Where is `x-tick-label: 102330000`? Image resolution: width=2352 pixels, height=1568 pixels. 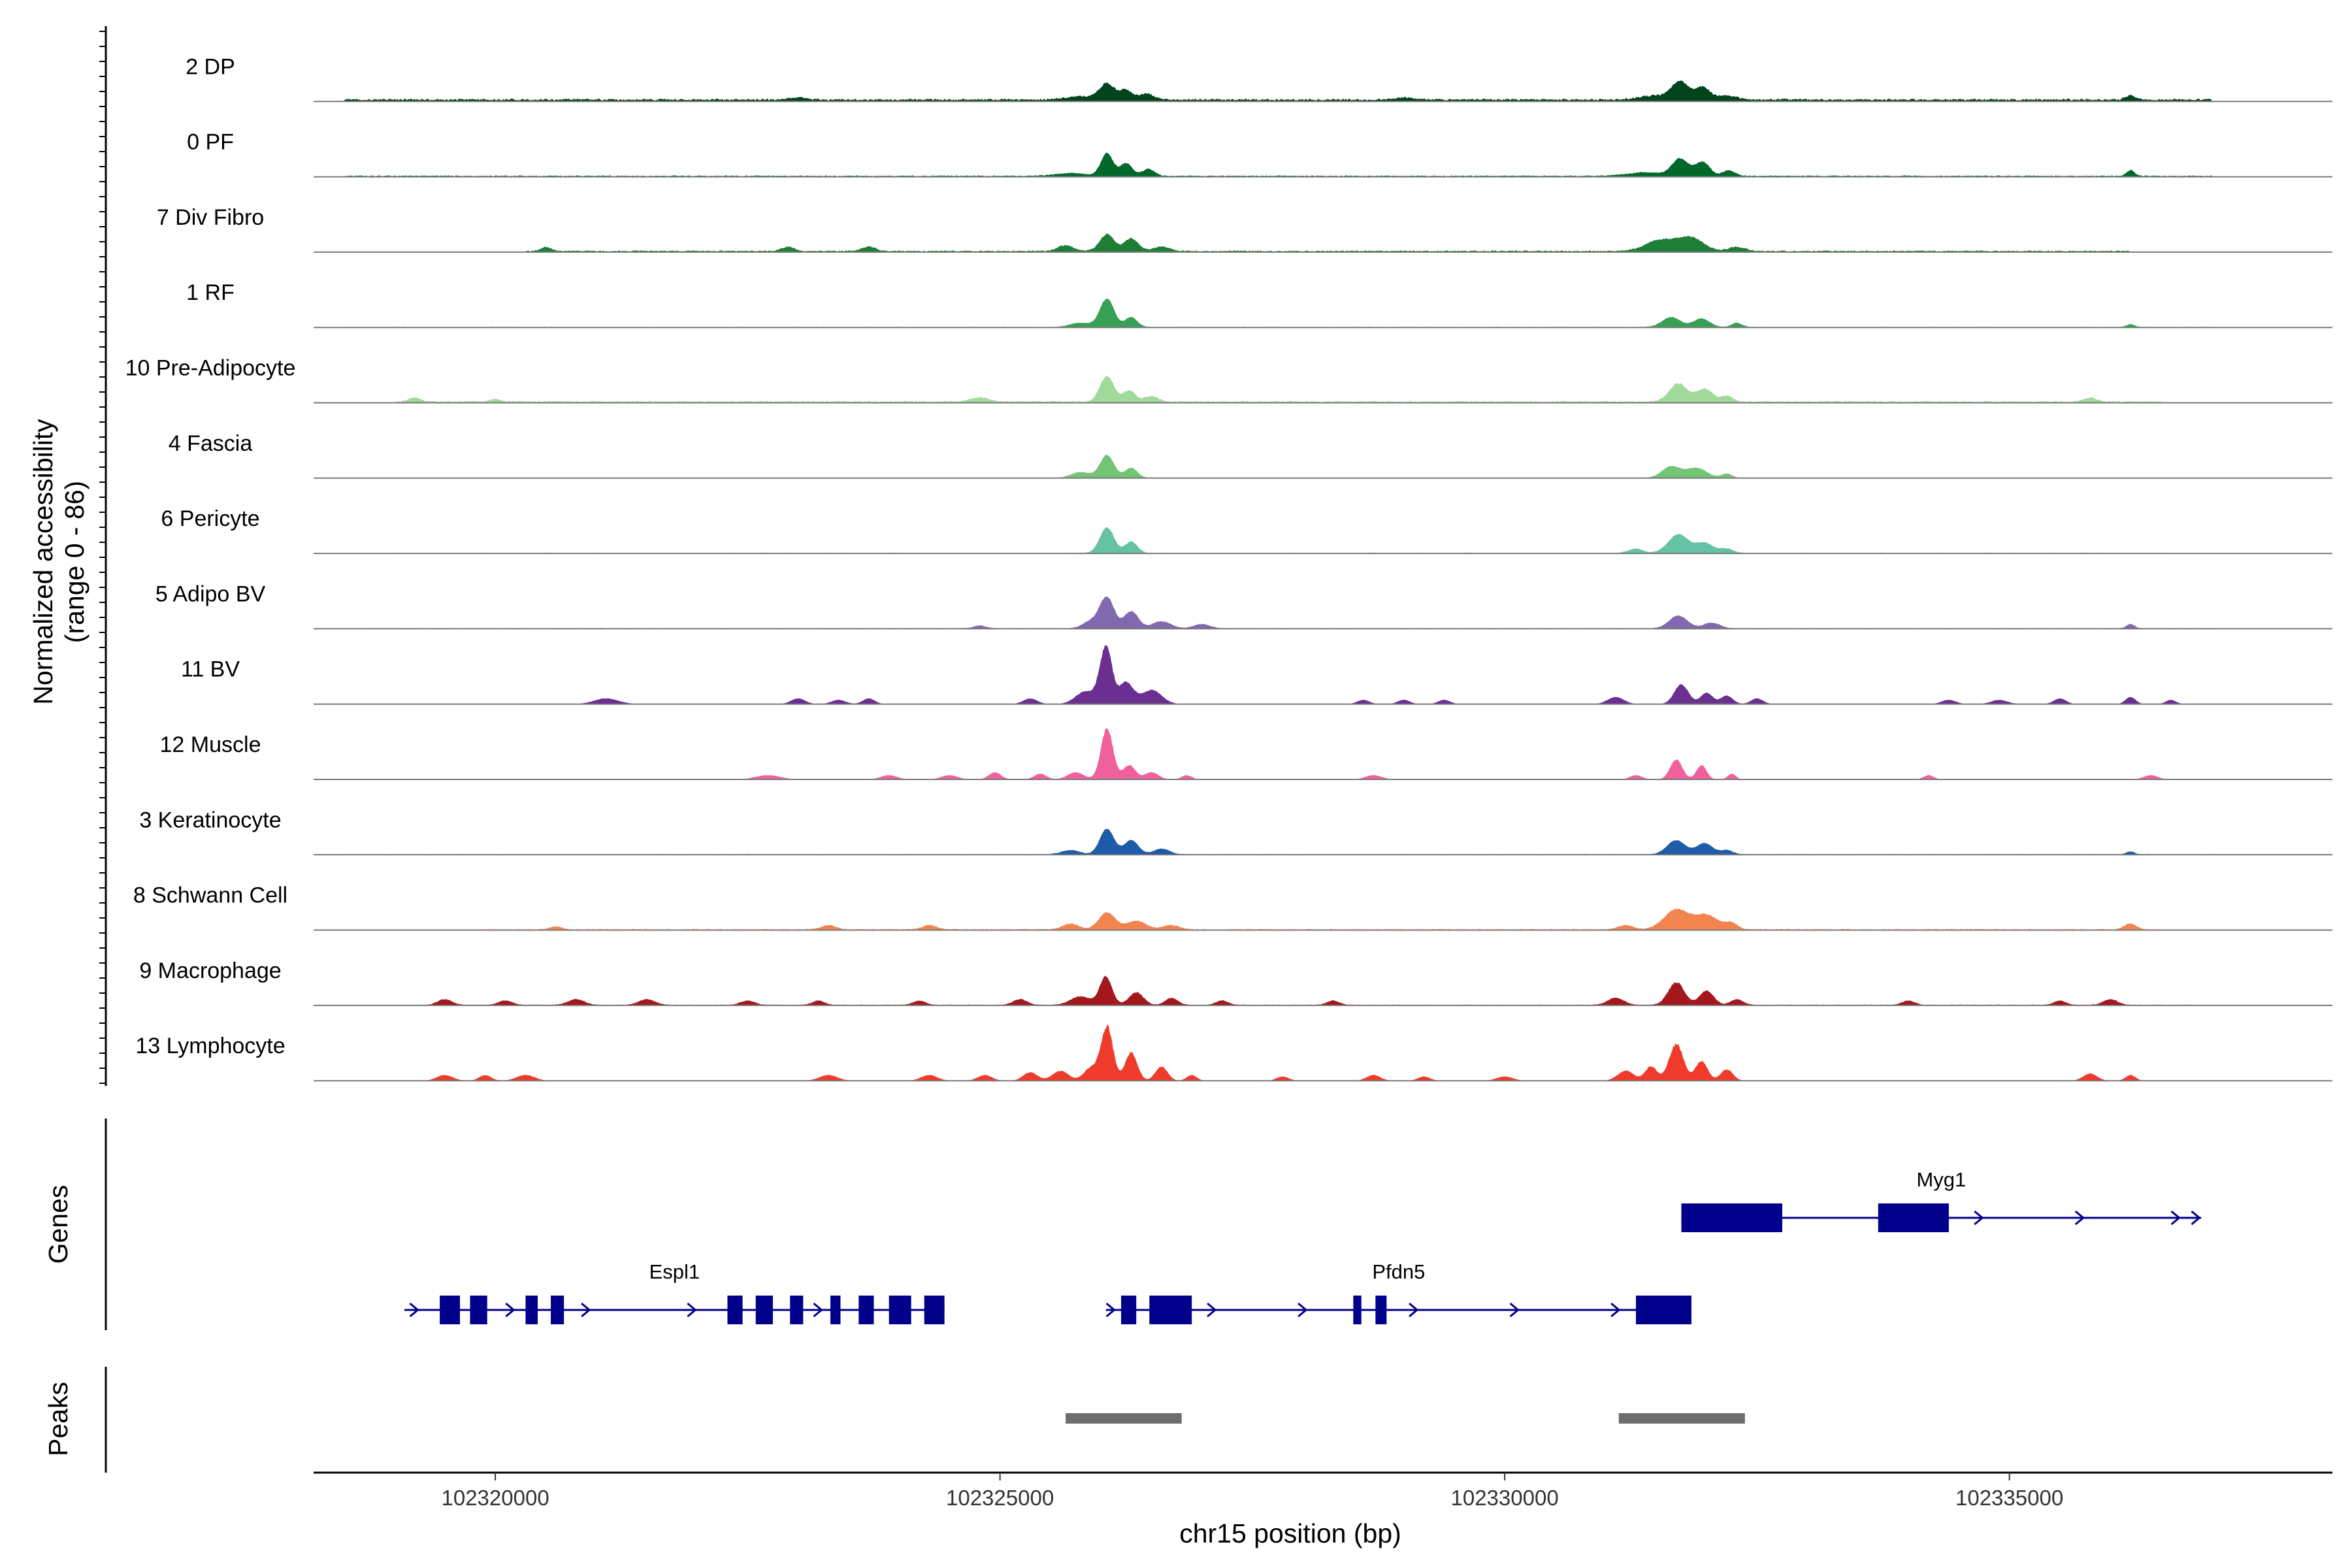 x-tick-label: 102330000 is located at coordinates (1505, 1498).